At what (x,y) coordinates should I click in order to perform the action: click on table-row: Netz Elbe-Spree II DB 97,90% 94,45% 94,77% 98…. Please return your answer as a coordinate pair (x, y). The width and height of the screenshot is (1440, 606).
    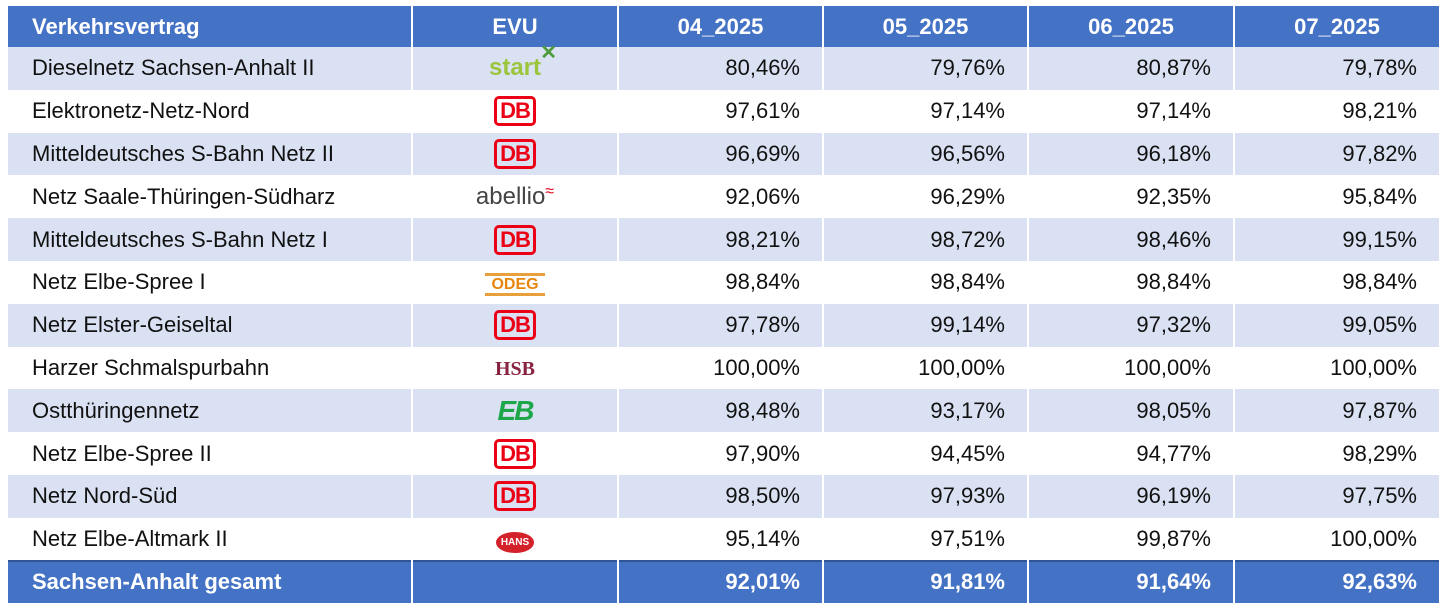
    Looking at the image, I should click on (722, 453).